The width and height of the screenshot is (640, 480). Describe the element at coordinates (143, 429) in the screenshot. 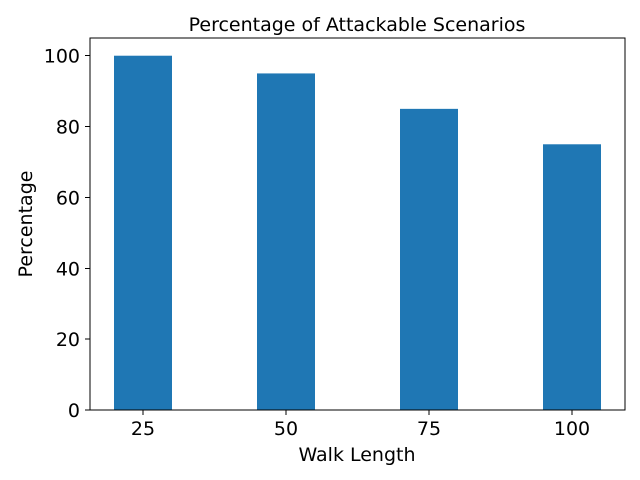

I see `x-tick-label: 25` at that location.